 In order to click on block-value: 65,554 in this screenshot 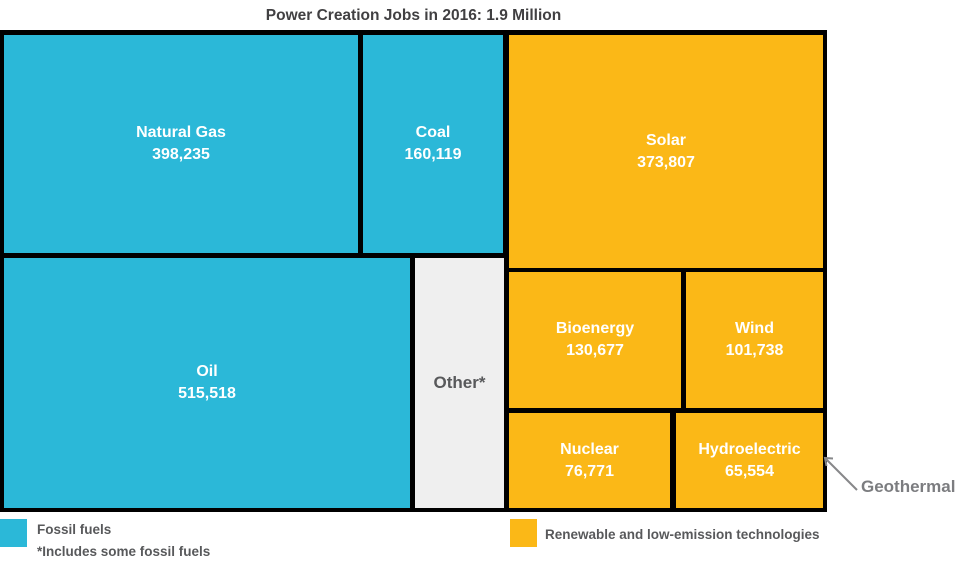, I will do `click(749, 471)`.